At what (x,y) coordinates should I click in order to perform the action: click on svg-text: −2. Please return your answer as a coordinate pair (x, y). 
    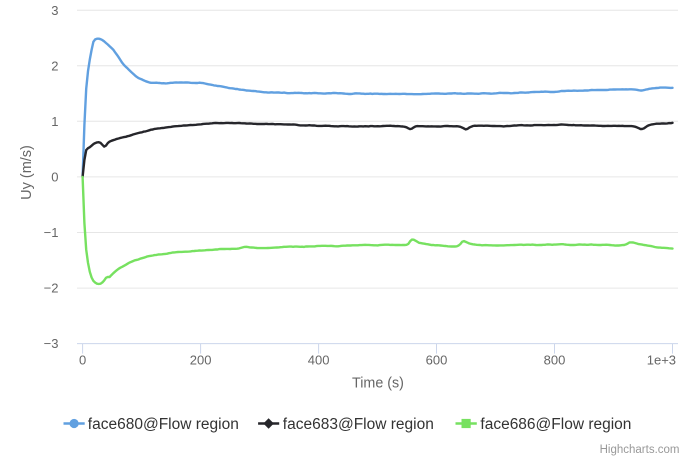
    Looking at the image, I should click on (51, 288).